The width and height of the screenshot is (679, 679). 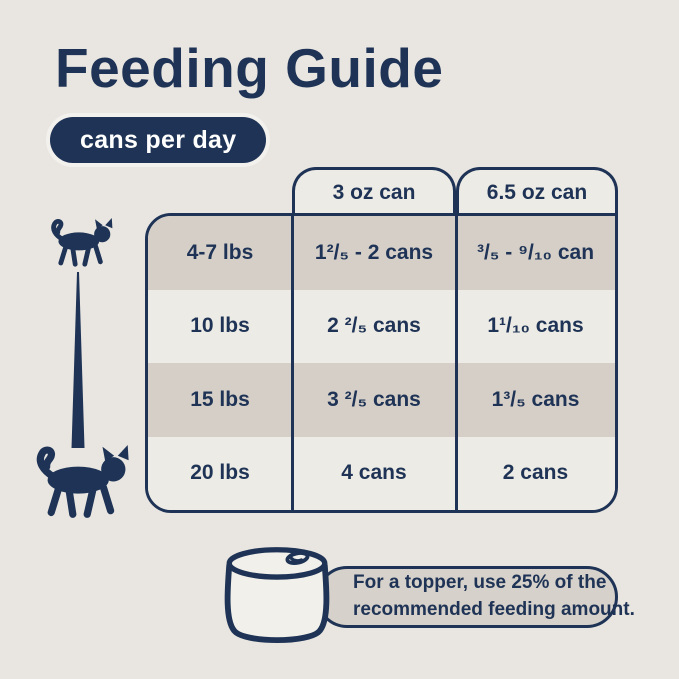 I want to click on weight-cell: 4-7 lbs, so click(x=220, y=252).